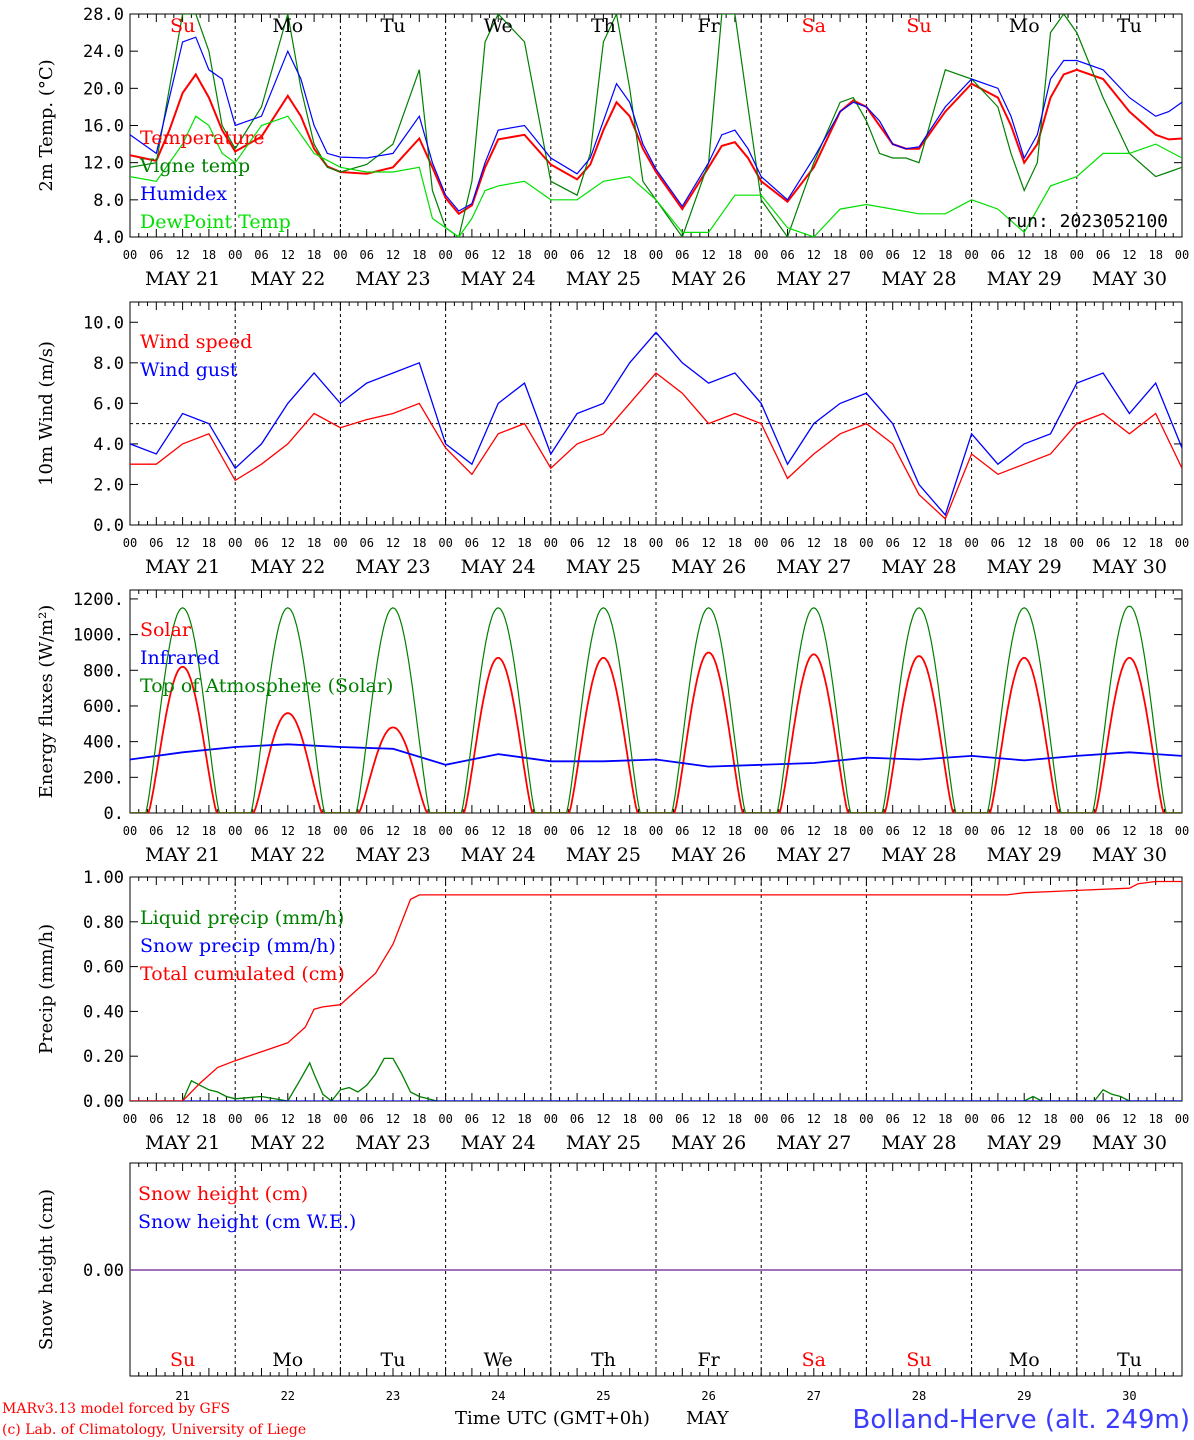 The width and height of the screenshot is (1194, 1440). I want to click on y-tick-label: 600., so click(103, 707).